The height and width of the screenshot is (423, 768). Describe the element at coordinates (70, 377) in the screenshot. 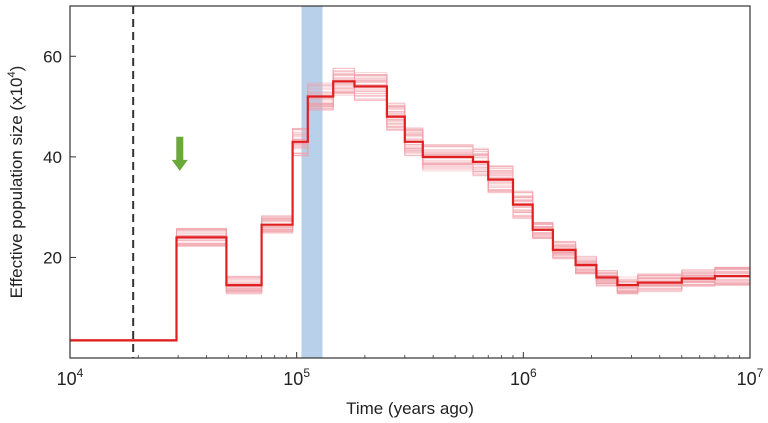

I see `x-tick-label: 10⁴` at that location.